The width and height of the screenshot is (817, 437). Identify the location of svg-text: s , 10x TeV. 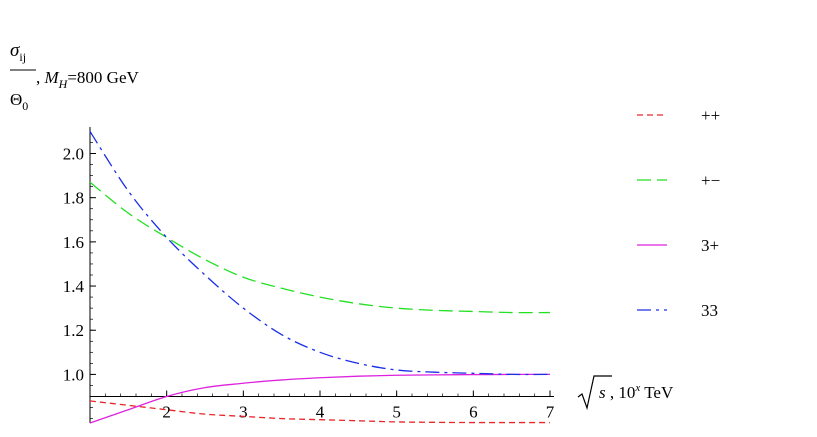
(636, 392).